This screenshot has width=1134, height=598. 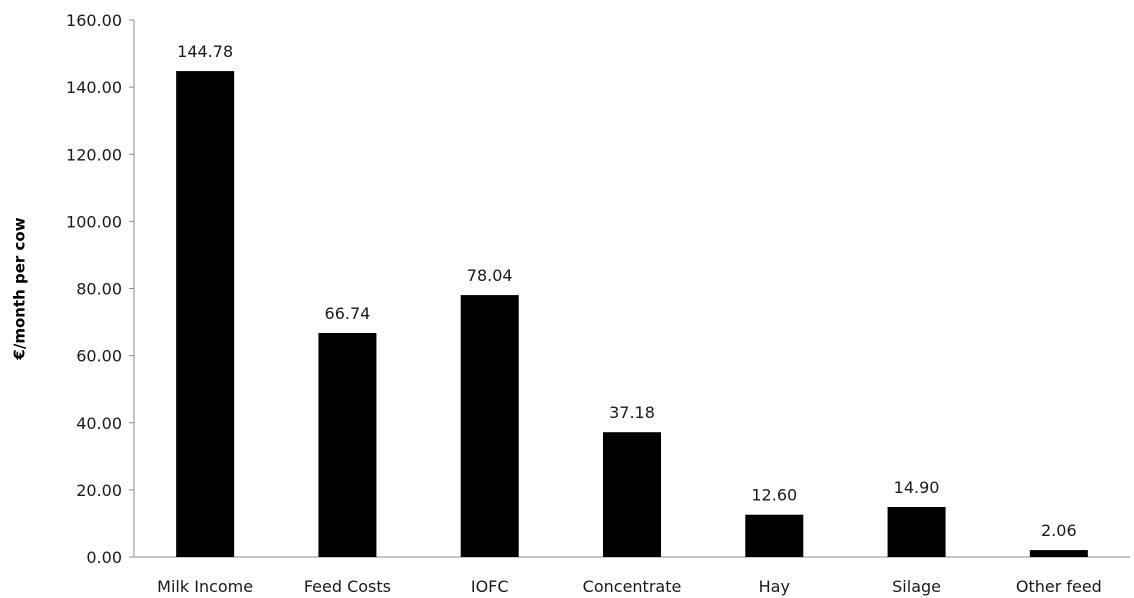 I want to click on y-tick-label: 160.00, so click(x=94, y=20).